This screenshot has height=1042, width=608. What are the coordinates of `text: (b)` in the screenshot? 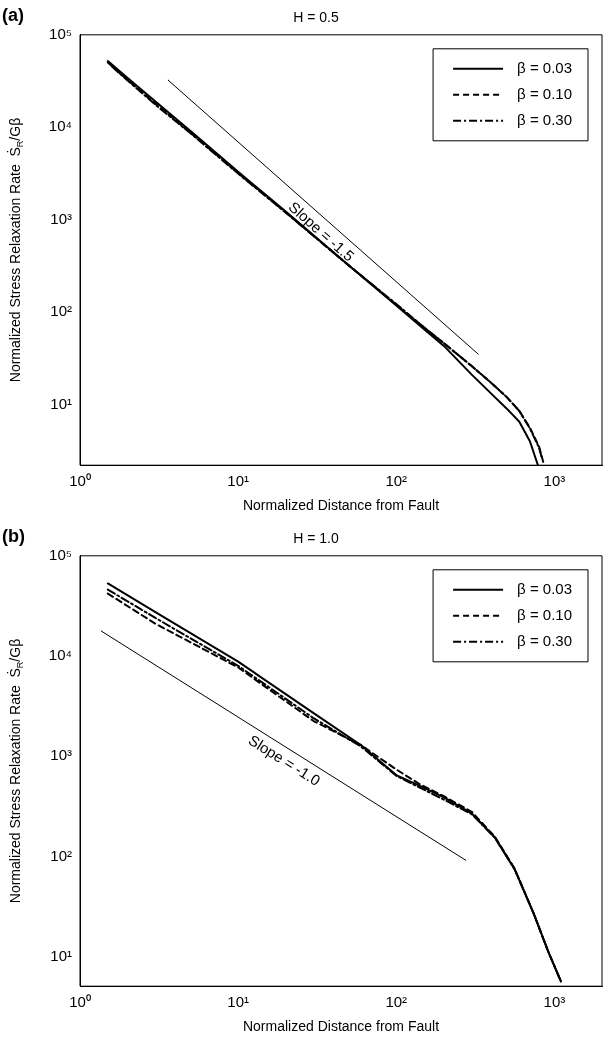 It's located at (13, 535).